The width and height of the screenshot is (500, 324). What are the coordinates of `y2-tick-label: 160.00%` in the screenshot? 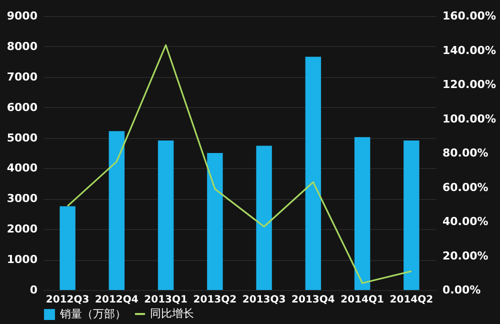 It's located at (469, 16).